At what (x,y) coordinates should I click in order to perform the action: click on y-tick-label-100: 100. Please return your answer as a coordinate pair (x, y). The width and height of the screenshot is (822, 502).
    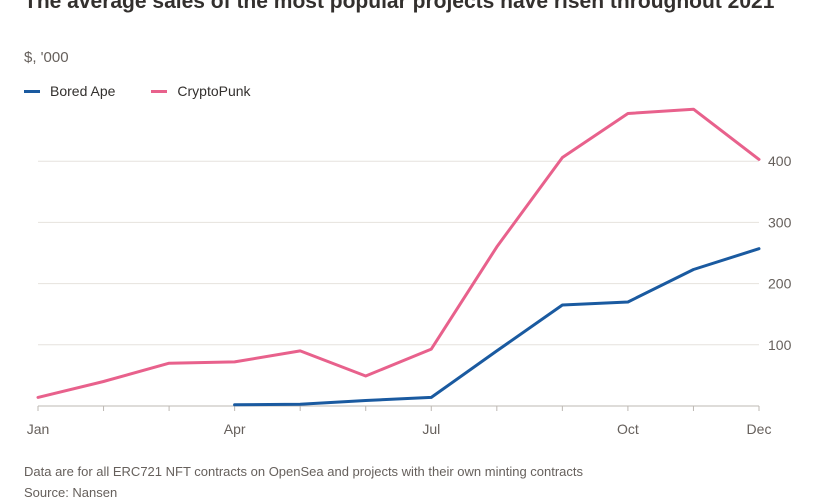
    Looking at the image, I should click on (780, 345).